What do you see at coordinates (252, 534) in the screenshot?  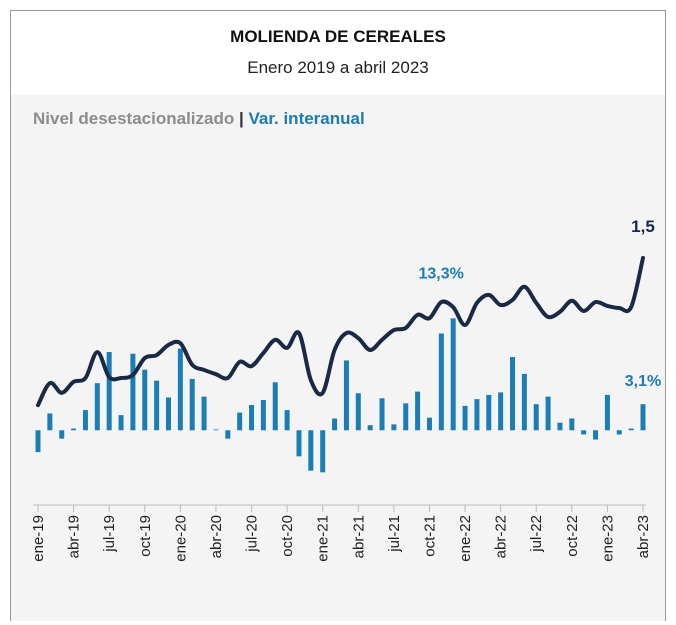 I see `x-tick-label: jul-20` at bounding box center [252, 534].